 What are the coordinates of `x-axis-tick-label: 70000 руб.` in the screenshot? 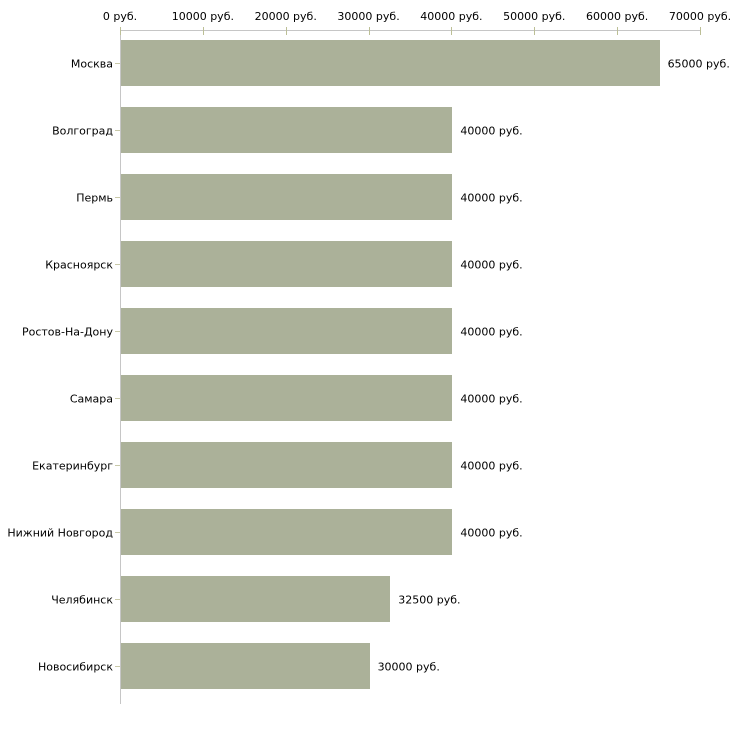 It's located at (699, 16).